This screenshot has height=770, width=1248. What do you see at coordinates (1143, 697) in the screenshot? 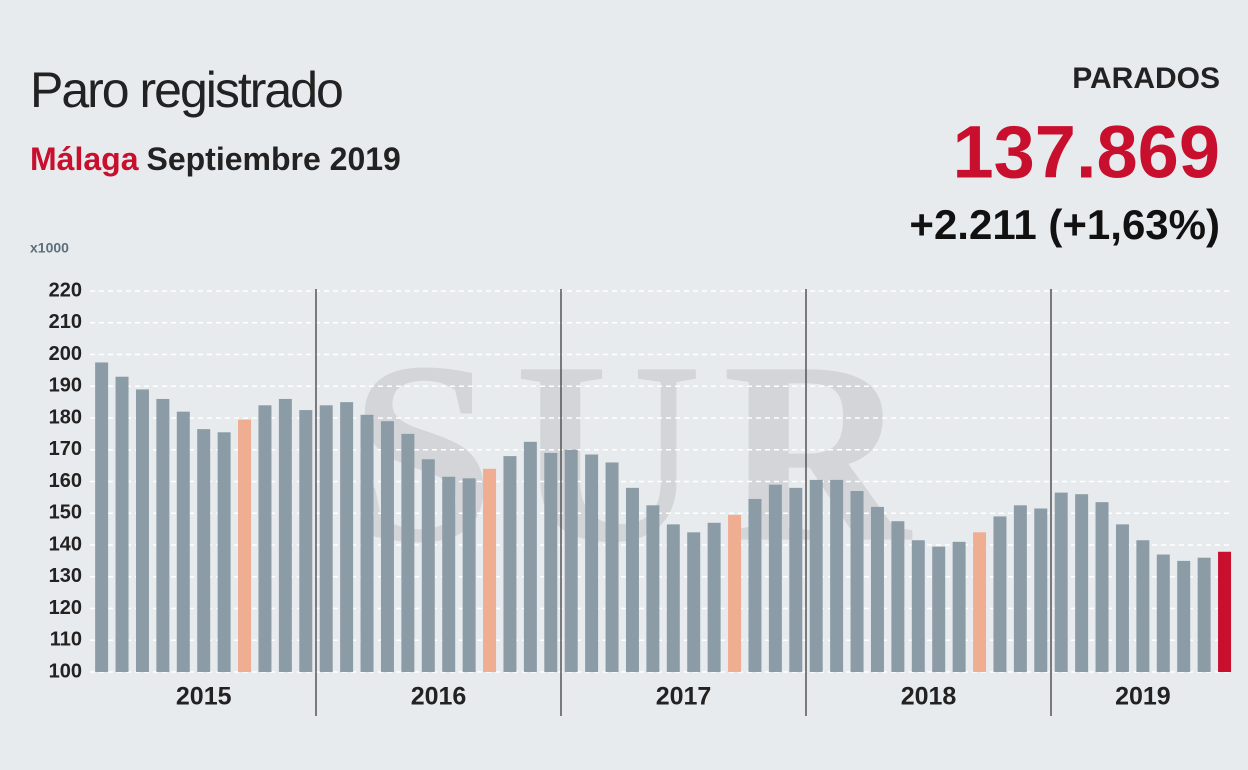
I see `year-label: 2019` at bounding box center [1143, 697].